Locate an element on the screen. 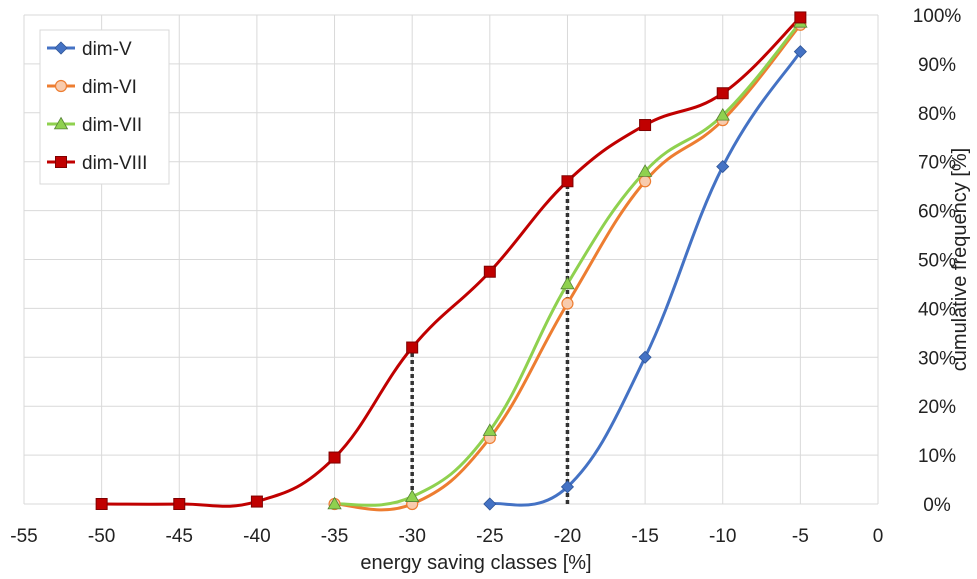 Image resolution: width=977 pixels, height=579 pixels. y-axis-title: cumulative frequency [%] is located at coordinates (960, 259).